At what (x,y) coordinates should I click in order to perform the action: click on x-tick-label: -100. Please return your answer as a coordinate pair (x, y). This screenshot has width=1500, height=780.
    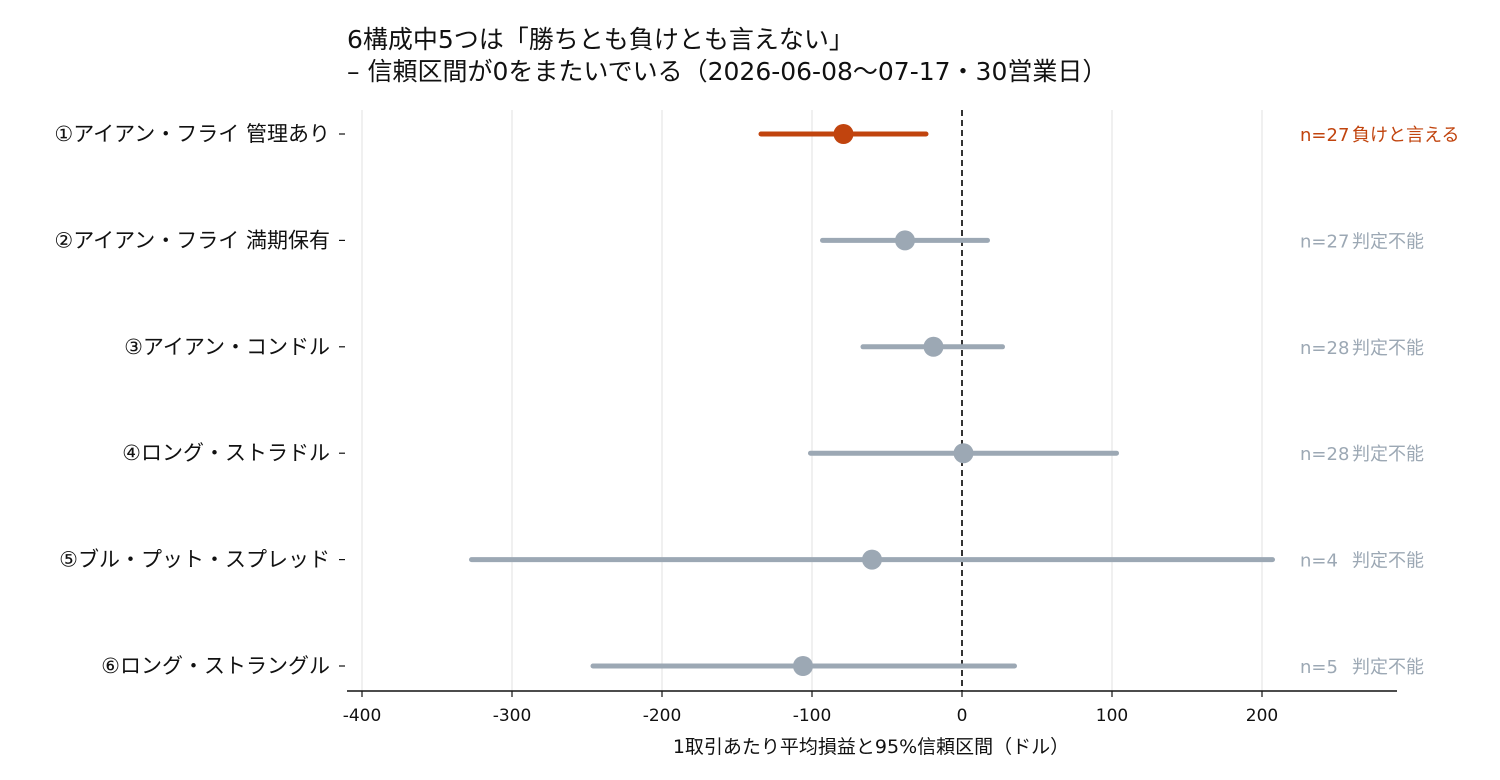
    Looking at the image, I should click on (812, 716).